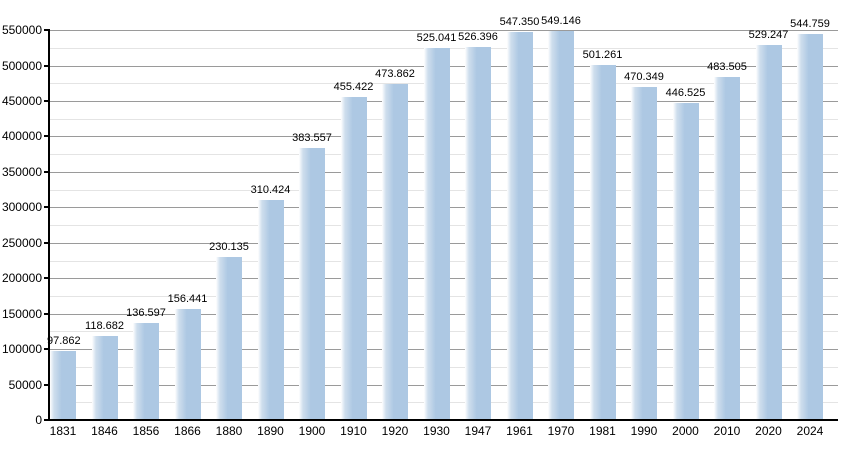  I want to click on x-tick-label: 1947, so click(478, 431).